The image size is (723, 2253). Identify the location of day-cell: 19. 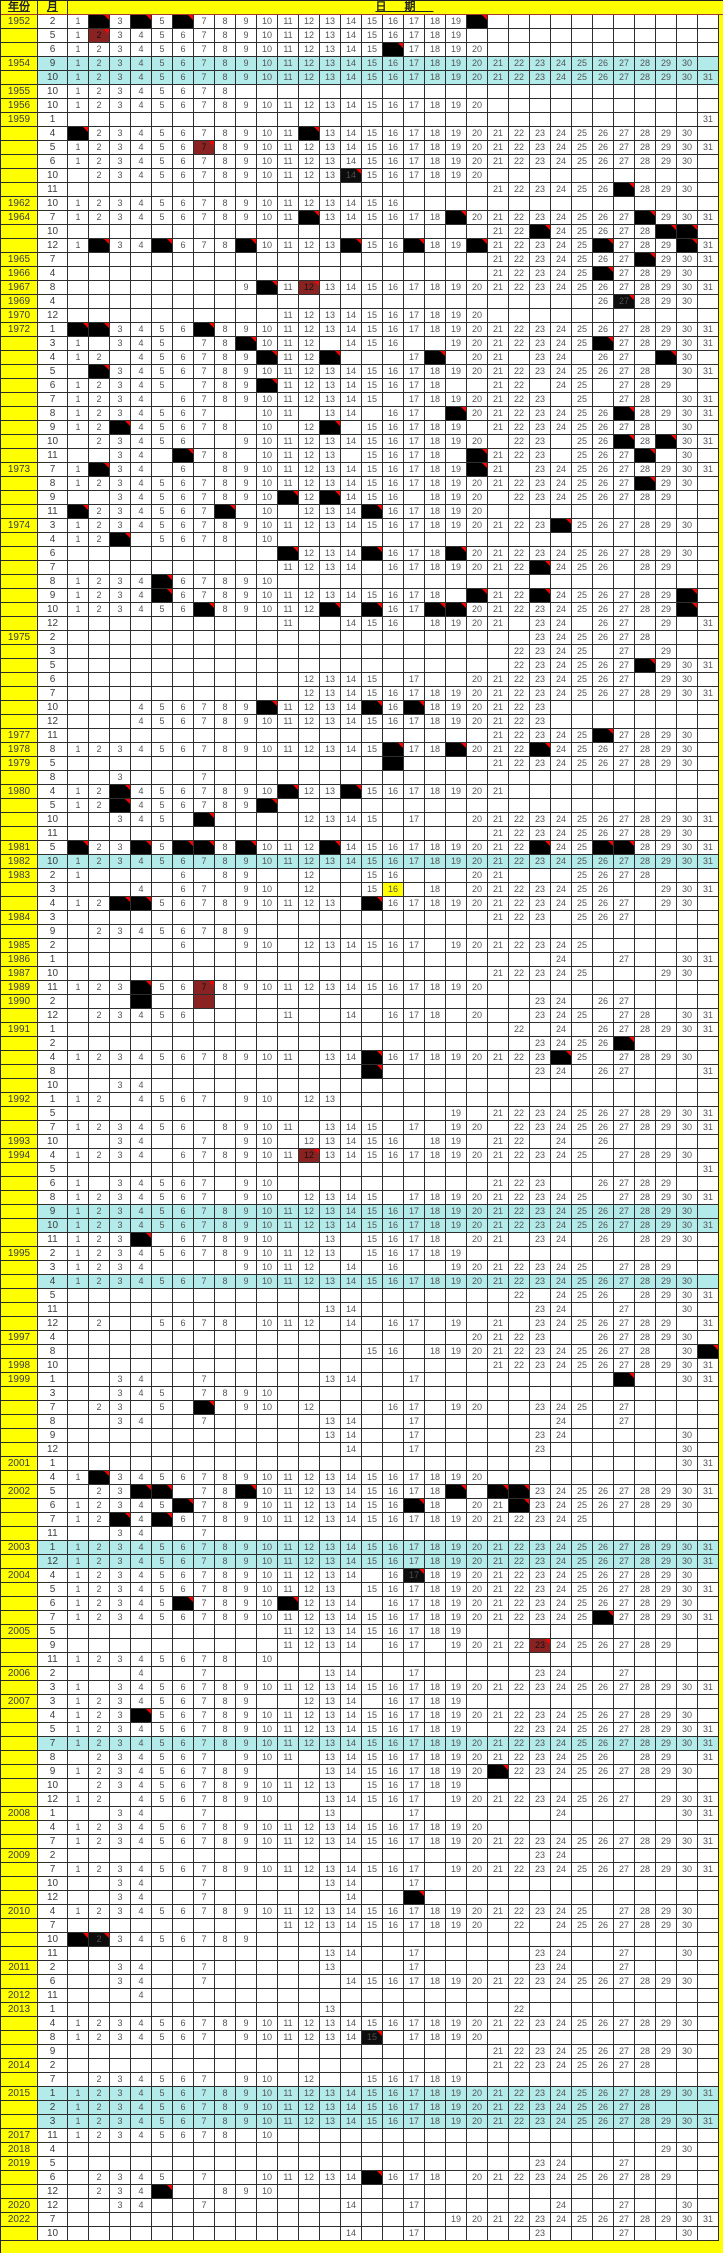
(456, 1688).